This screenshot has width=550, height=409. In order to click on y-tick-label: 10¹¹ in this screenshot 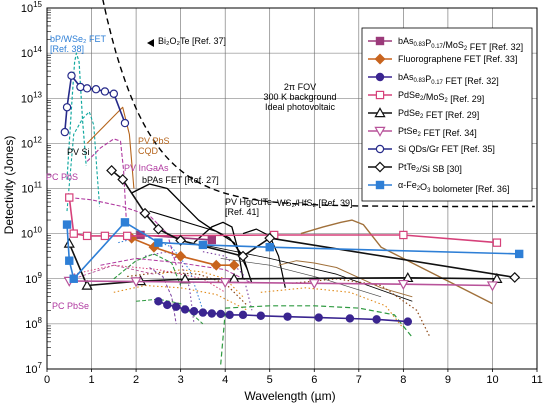, I will do `click(31, 188)`.